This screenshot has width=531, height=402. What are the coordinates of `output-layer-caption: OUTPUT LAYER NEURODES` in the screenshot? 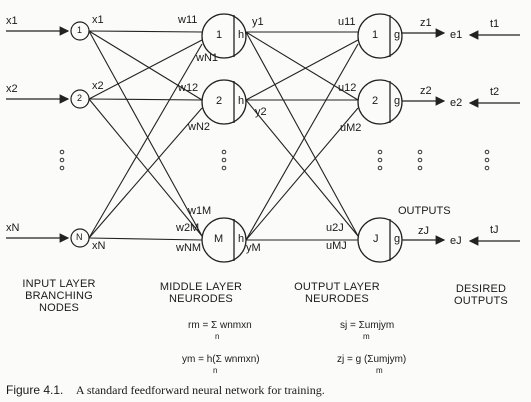 It's located at (337, 293).